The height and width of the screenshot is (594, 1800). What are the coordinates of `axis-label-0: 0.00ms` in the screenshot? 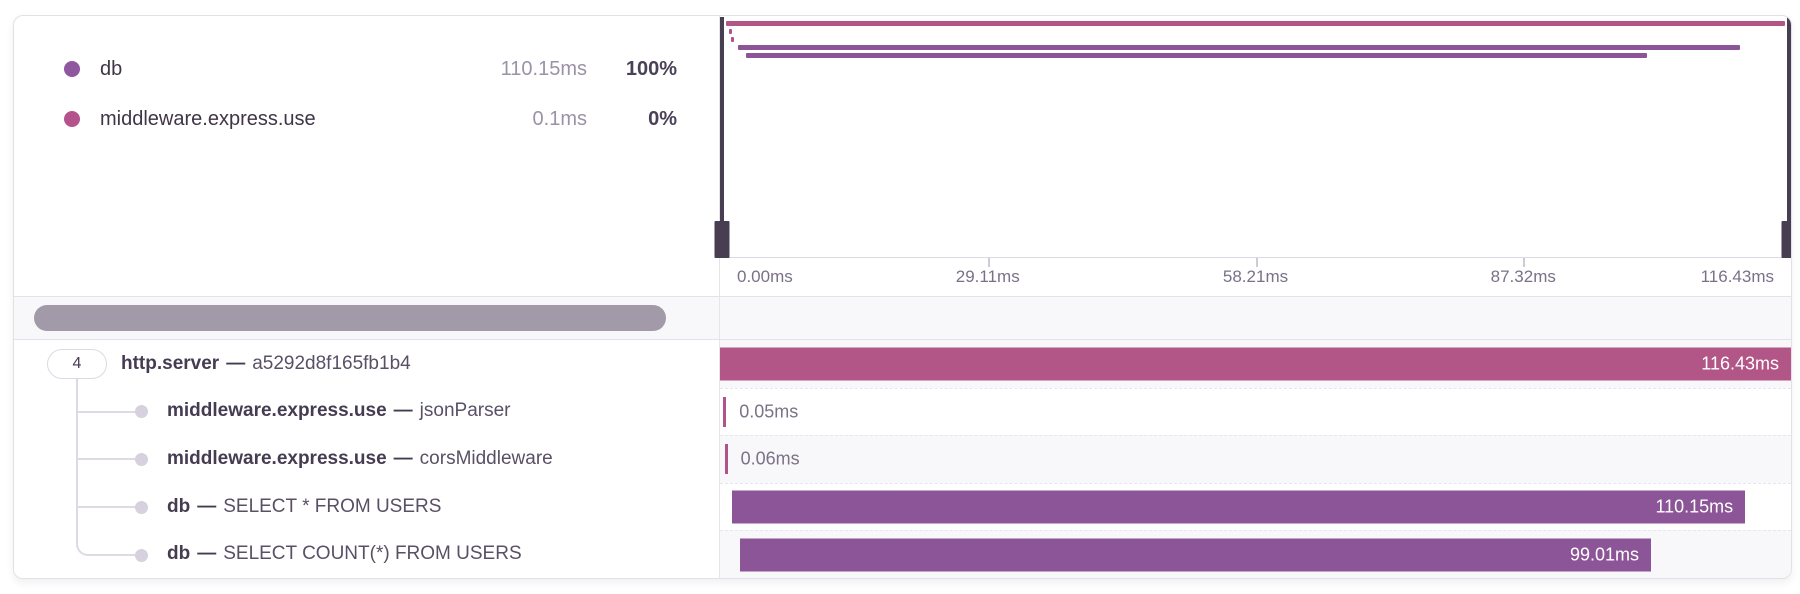 It's located at (765, 276).